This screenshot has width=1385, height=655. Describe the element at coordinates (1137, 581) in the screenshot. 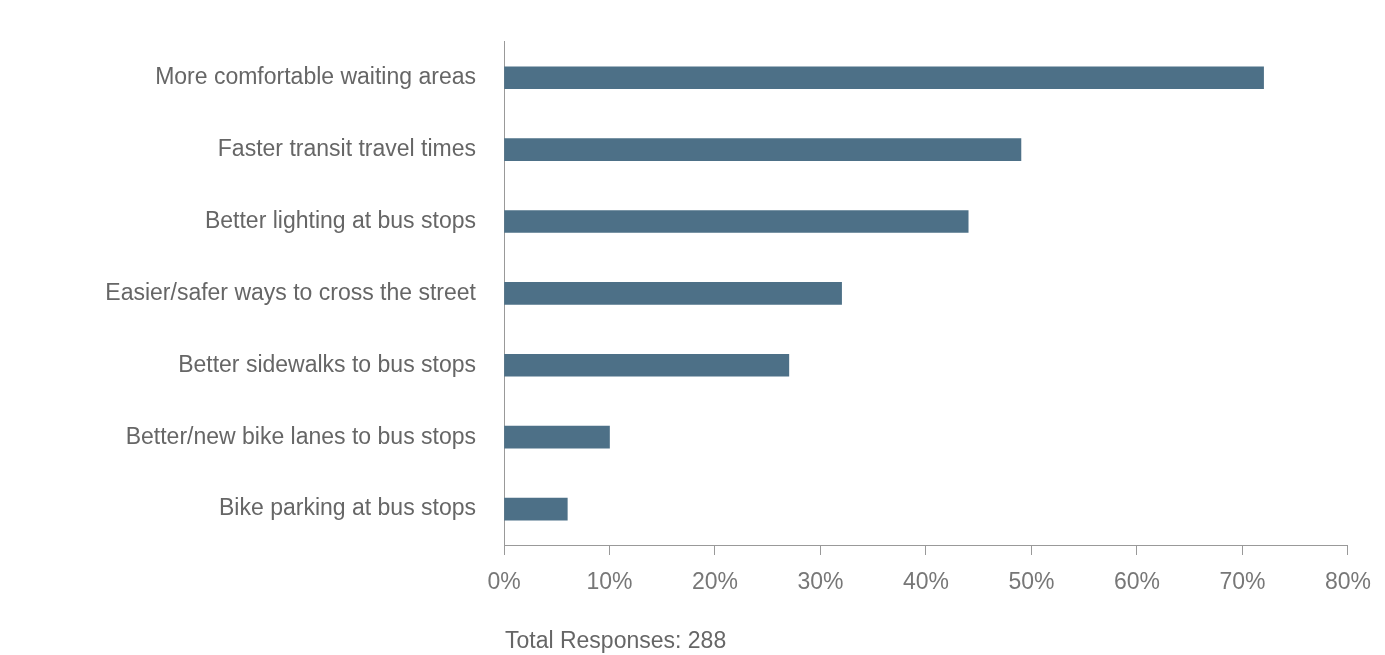

I see `x-tick-label: 60%` at that location.